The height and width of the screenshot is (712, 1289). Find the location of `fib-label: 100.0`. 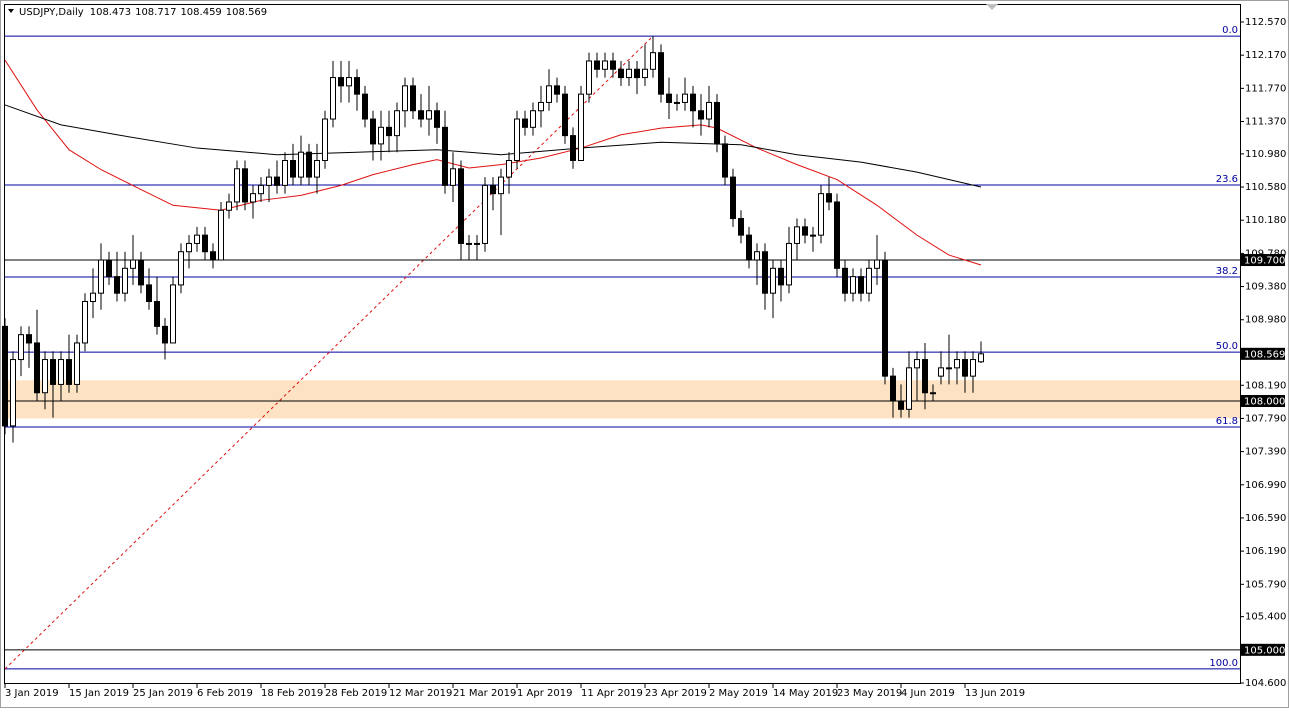

fib-label: 100.0 is located at coordinates (1223, 663).